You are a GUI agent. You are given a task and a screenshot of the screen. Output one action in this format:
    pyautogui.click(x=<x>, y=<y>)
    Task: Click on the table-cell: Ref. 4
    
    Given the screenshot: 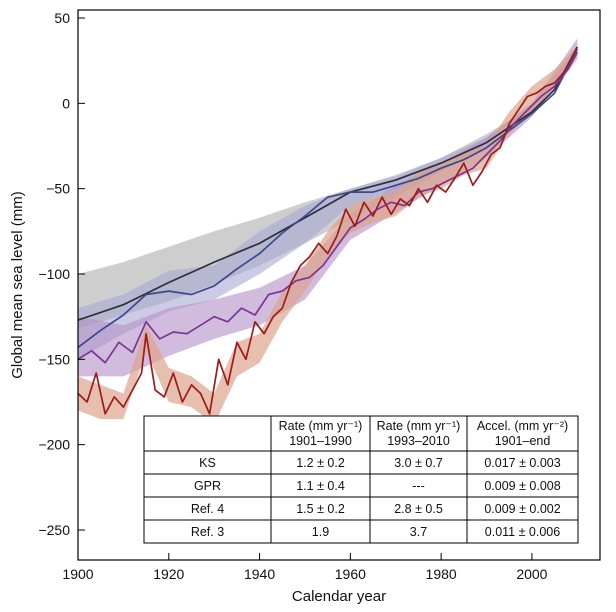 What is the action you would take?
    pyautogui.click(x=207, y=509)
    